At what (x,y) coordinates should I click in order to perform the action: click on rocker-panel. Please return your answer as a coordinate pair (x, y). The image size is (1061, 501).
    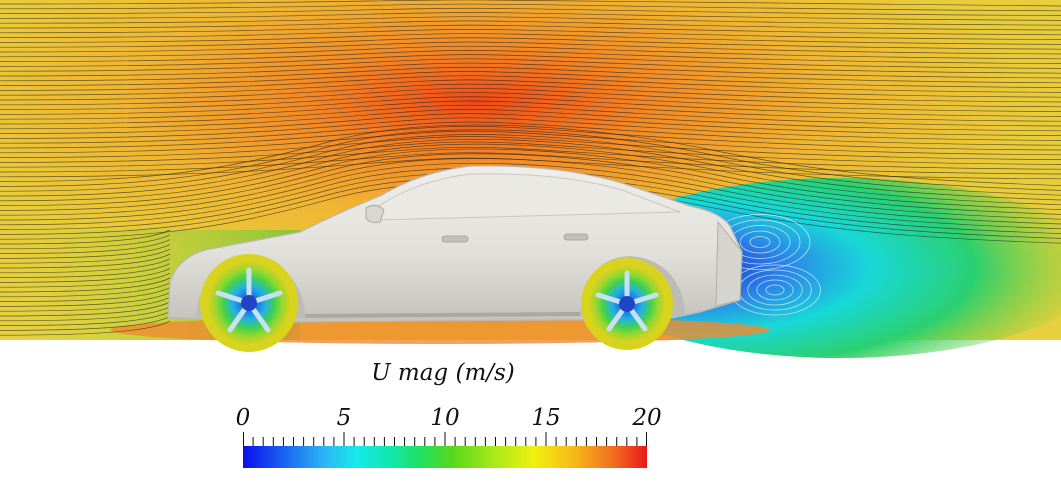
    Looking at the image, I should click on (440, 315).